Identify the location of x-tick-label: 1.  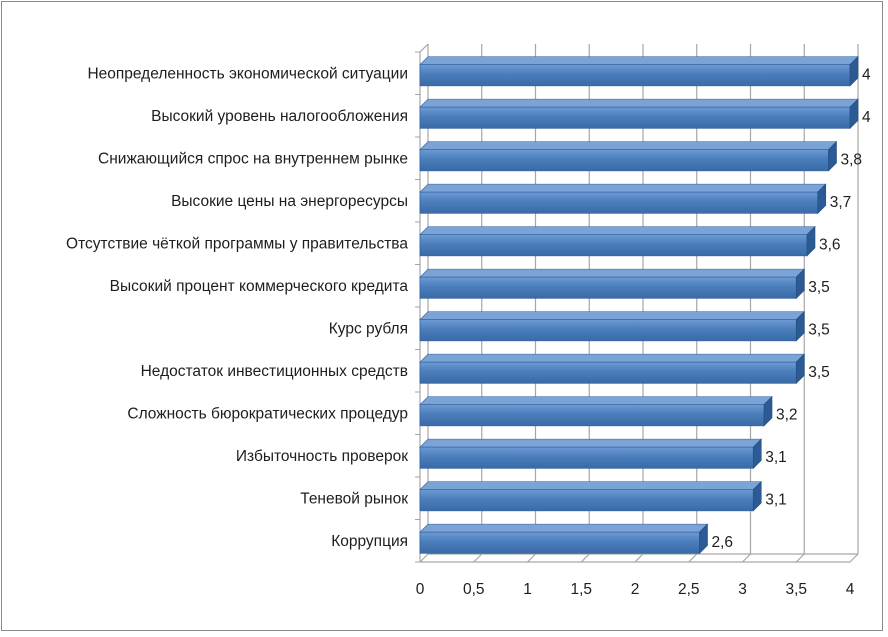
(527, 589).